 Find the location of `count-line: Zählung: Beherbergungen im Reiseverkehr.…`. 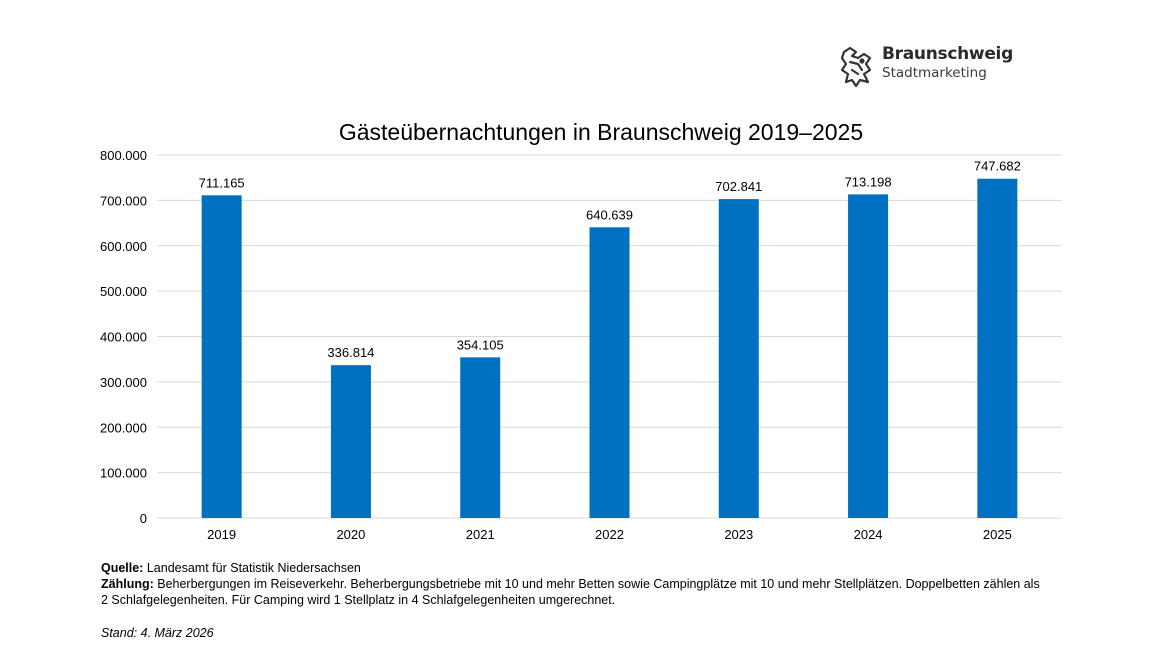

count-line: Zählung: Beherbergungen im Reiseverkehr.… is located at coordinates (570, 584).